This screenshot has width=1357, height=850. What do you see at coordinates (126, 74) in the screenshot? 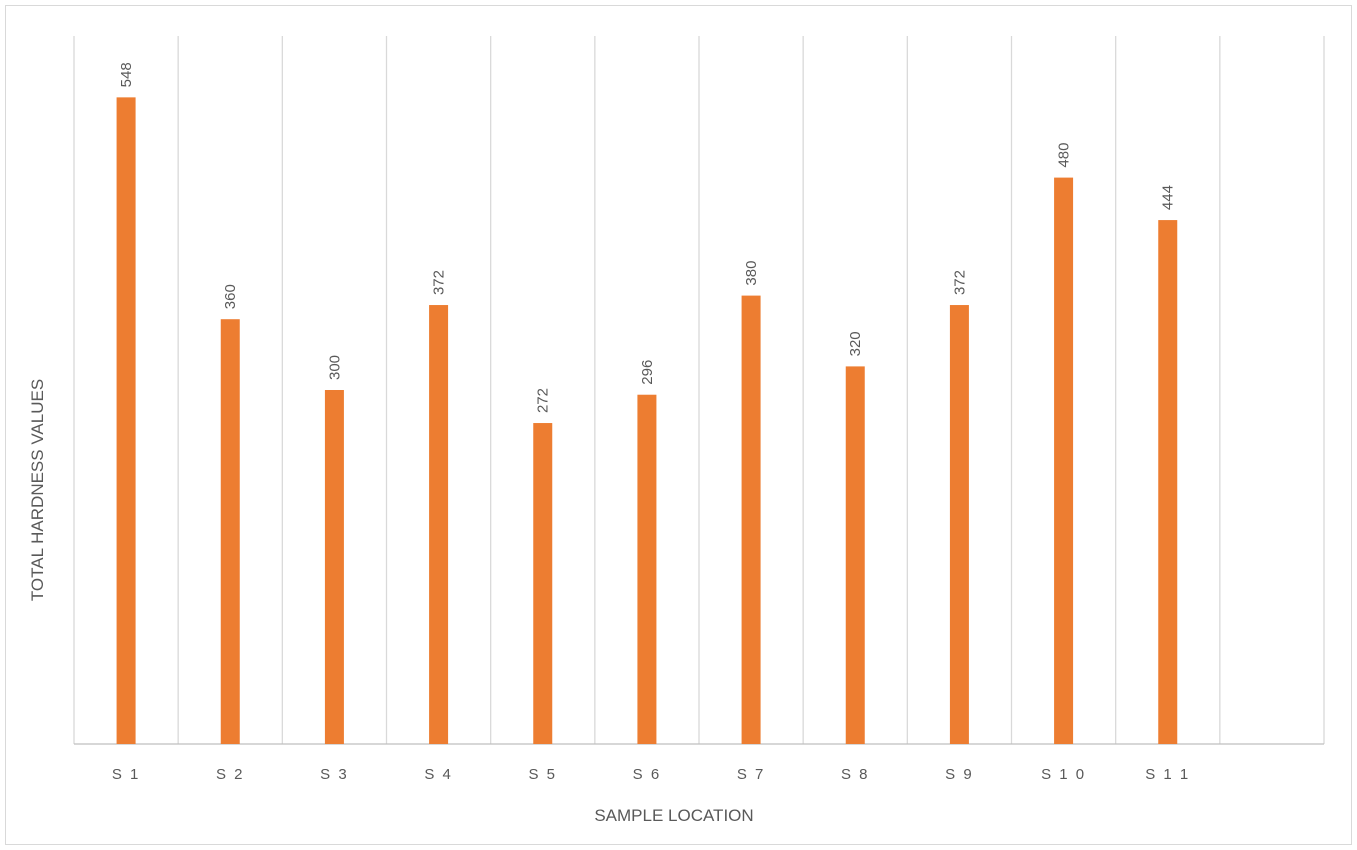
I see `data-label: 548` at bounding box center [126, 74].